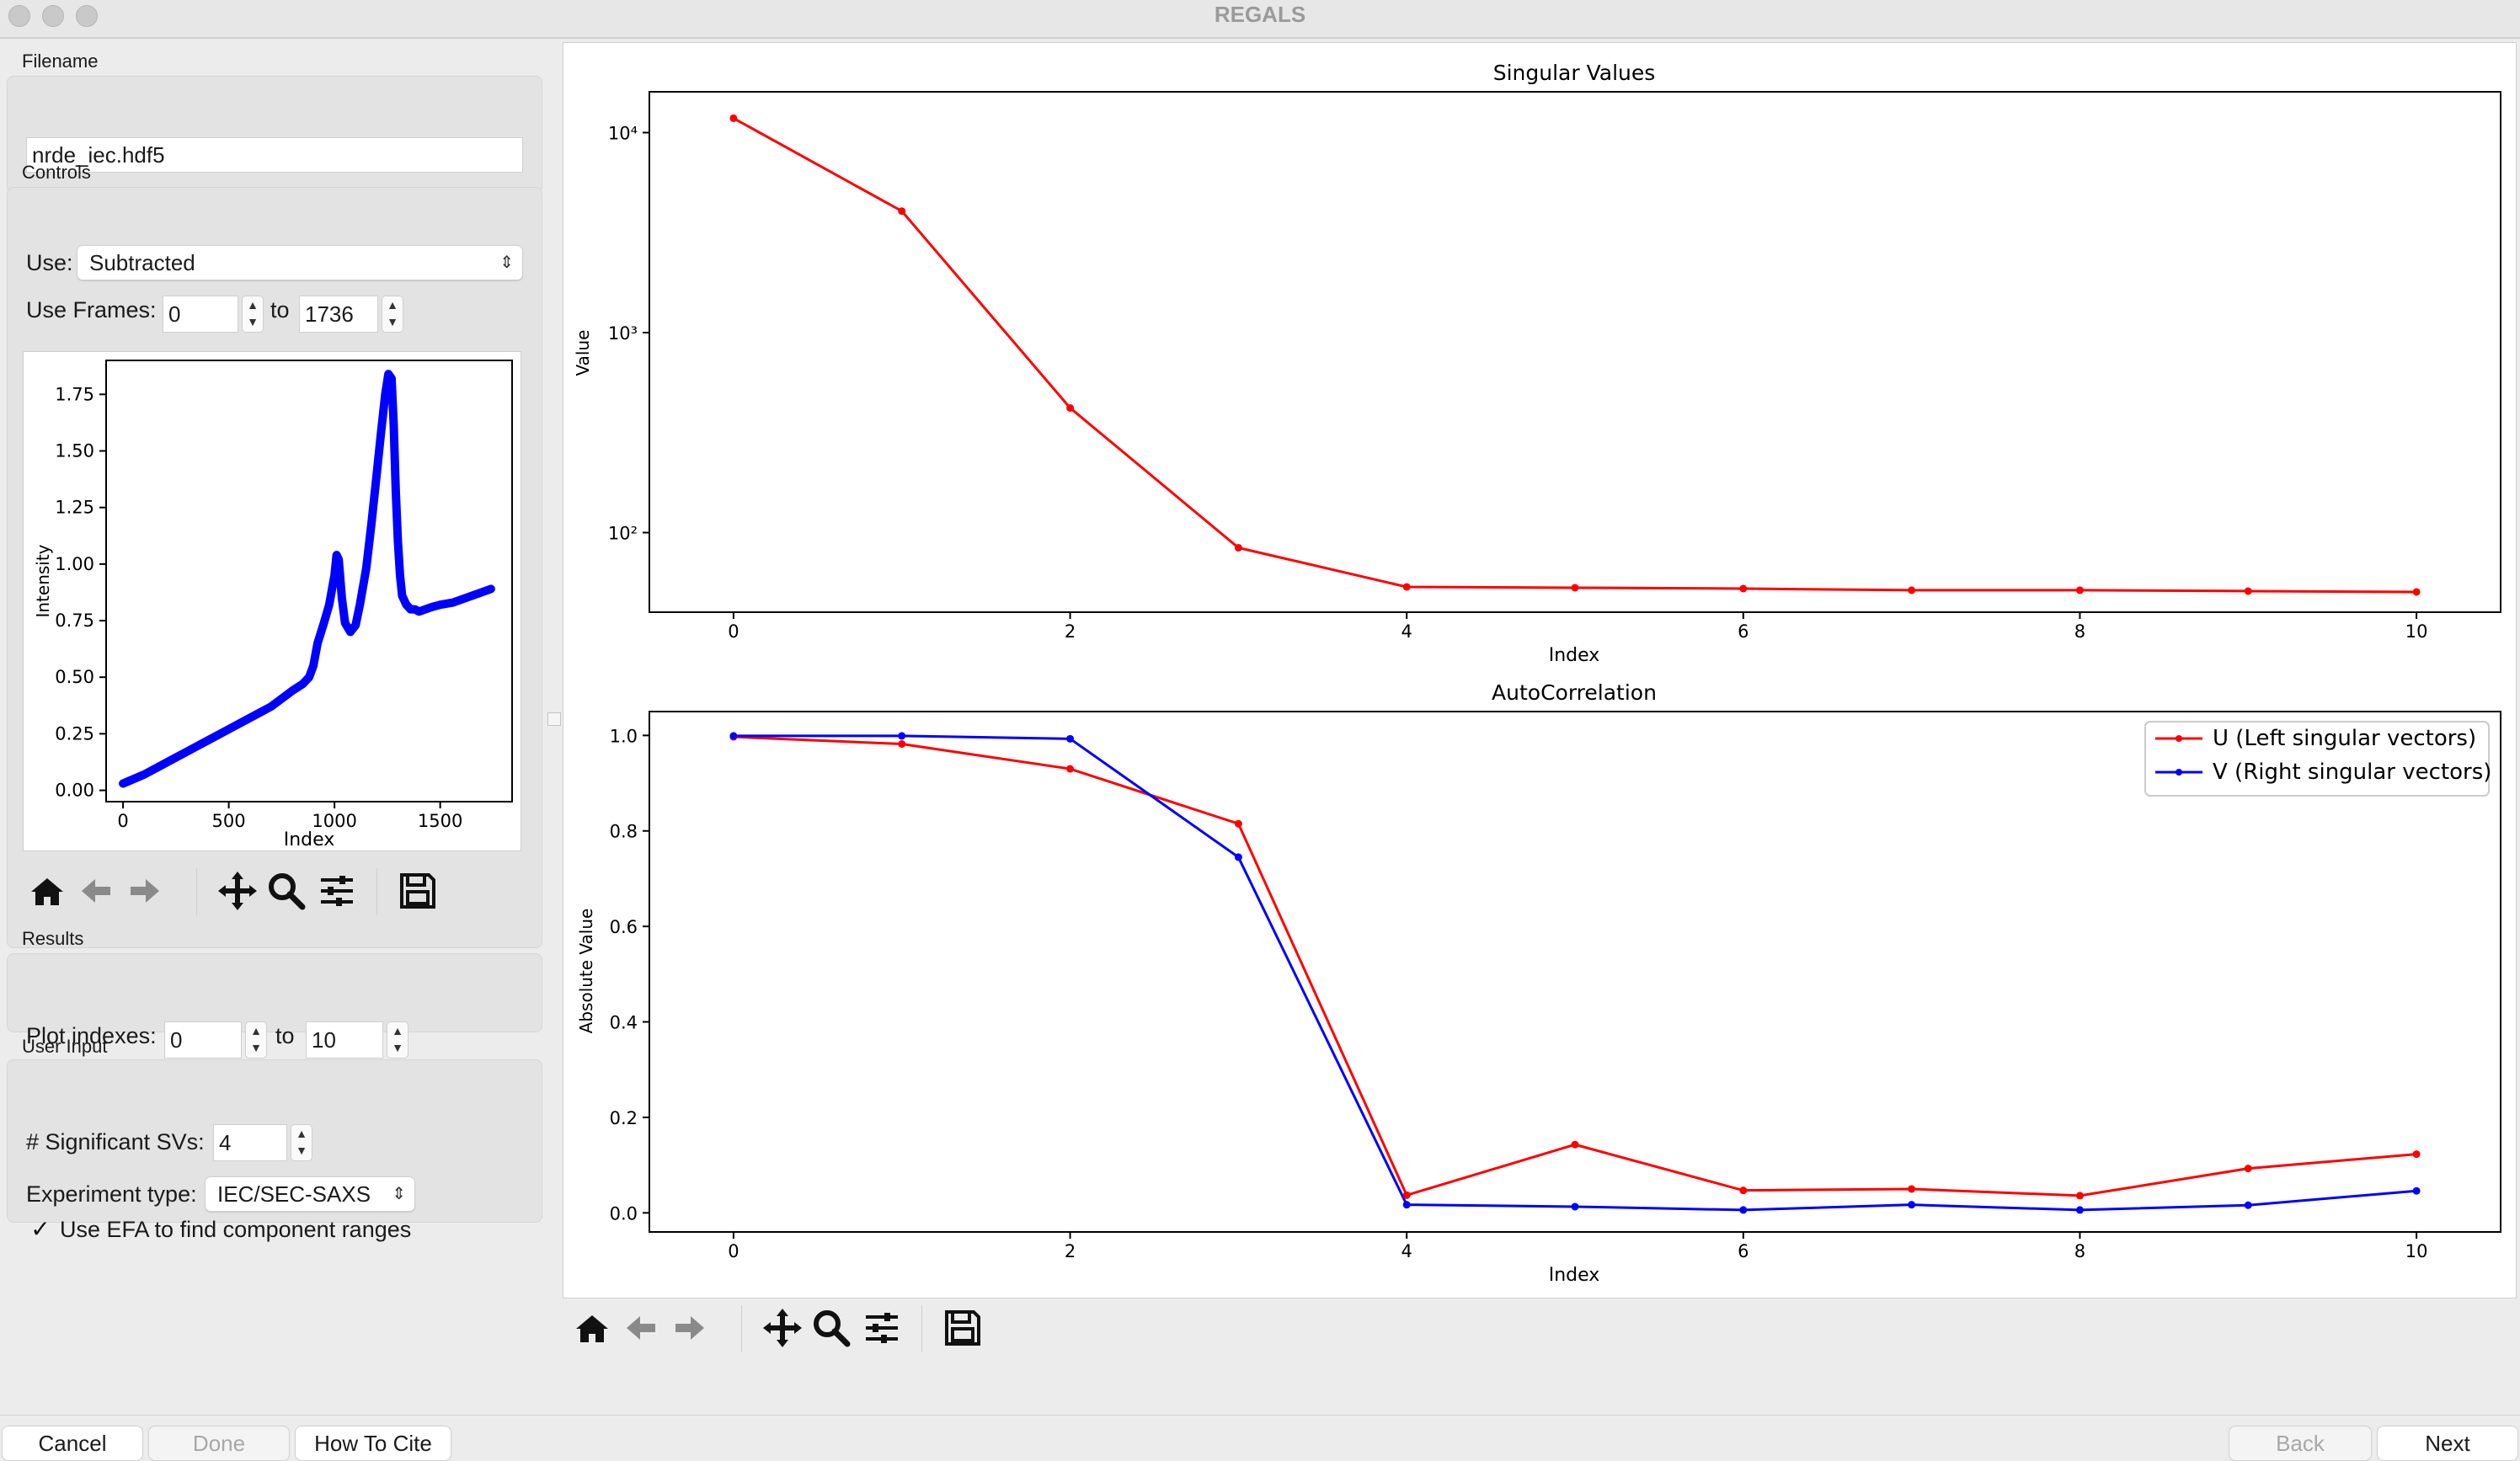  Describe the element at coordinates (201, 314) in the screenshot. I see `frames-start-field: 0` at that location.